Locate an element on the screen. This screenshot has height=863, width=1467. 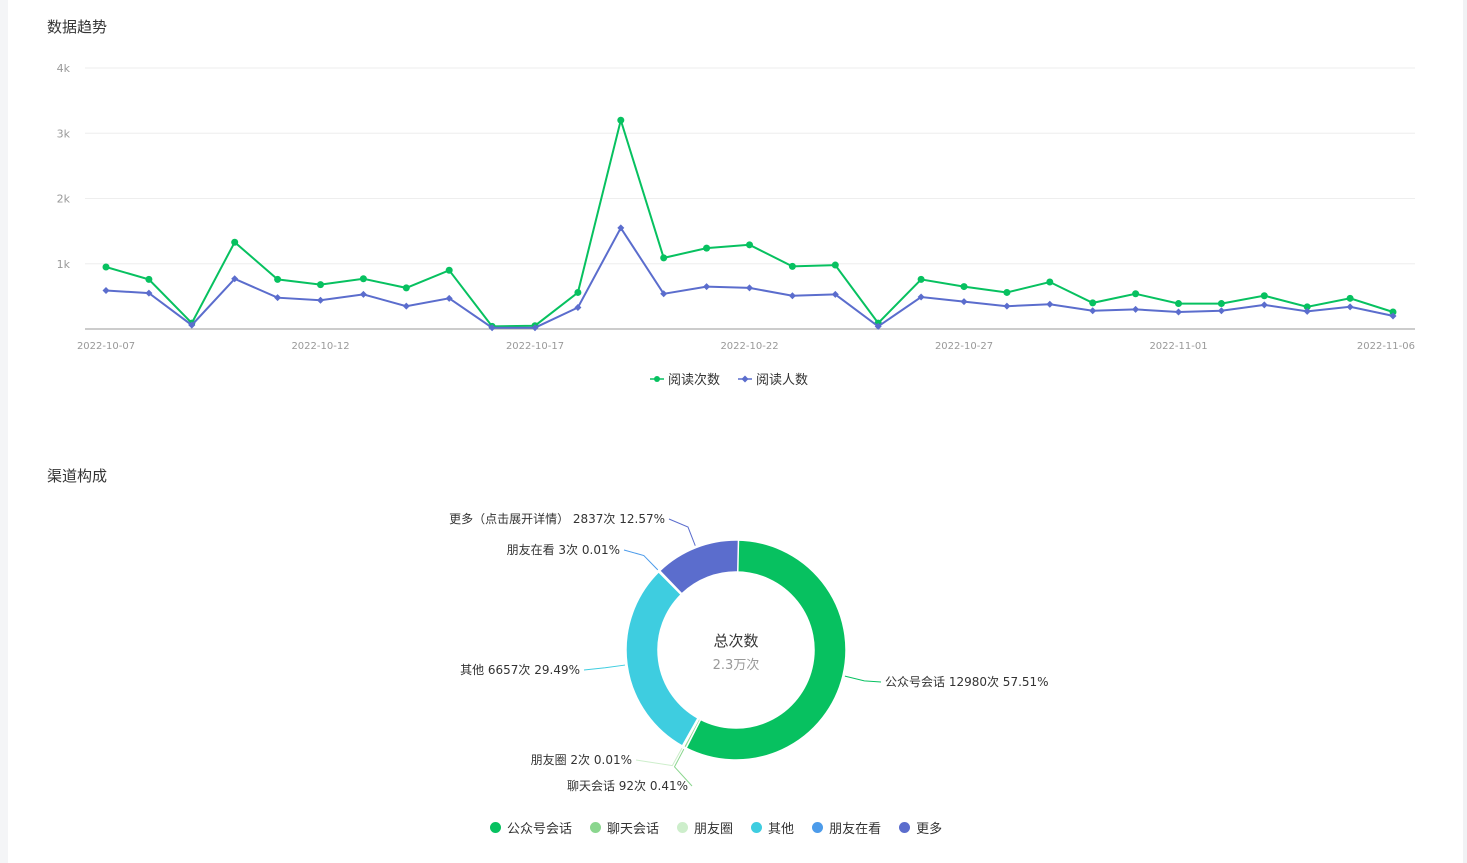
y-tick-label: 1k is located at coordinates (64, 264).